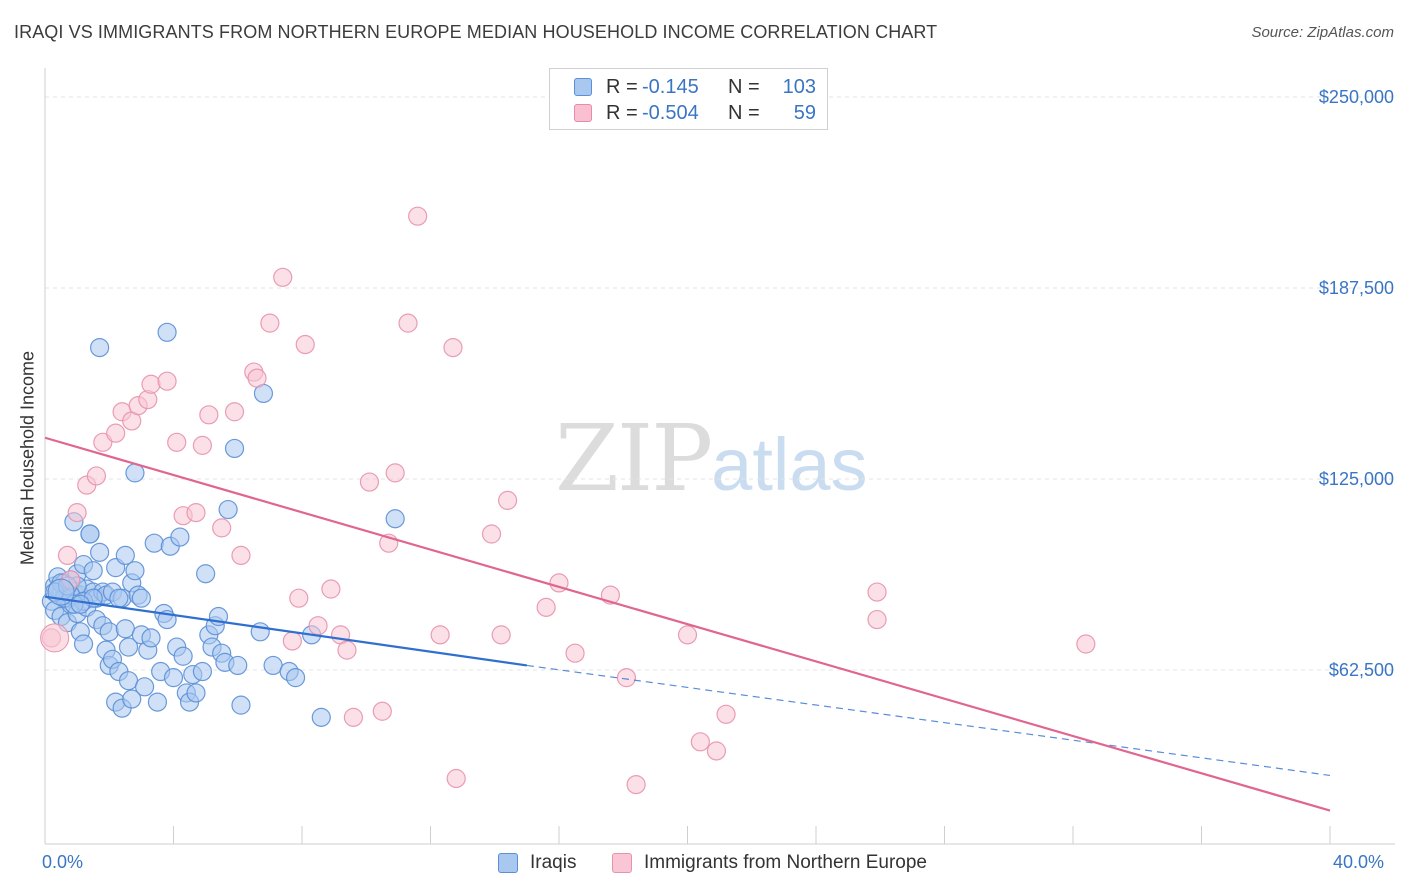  Describe the element at coordinates (1361, 670) in the screenshot. I see `y-tick-label: $62,500` at that location.